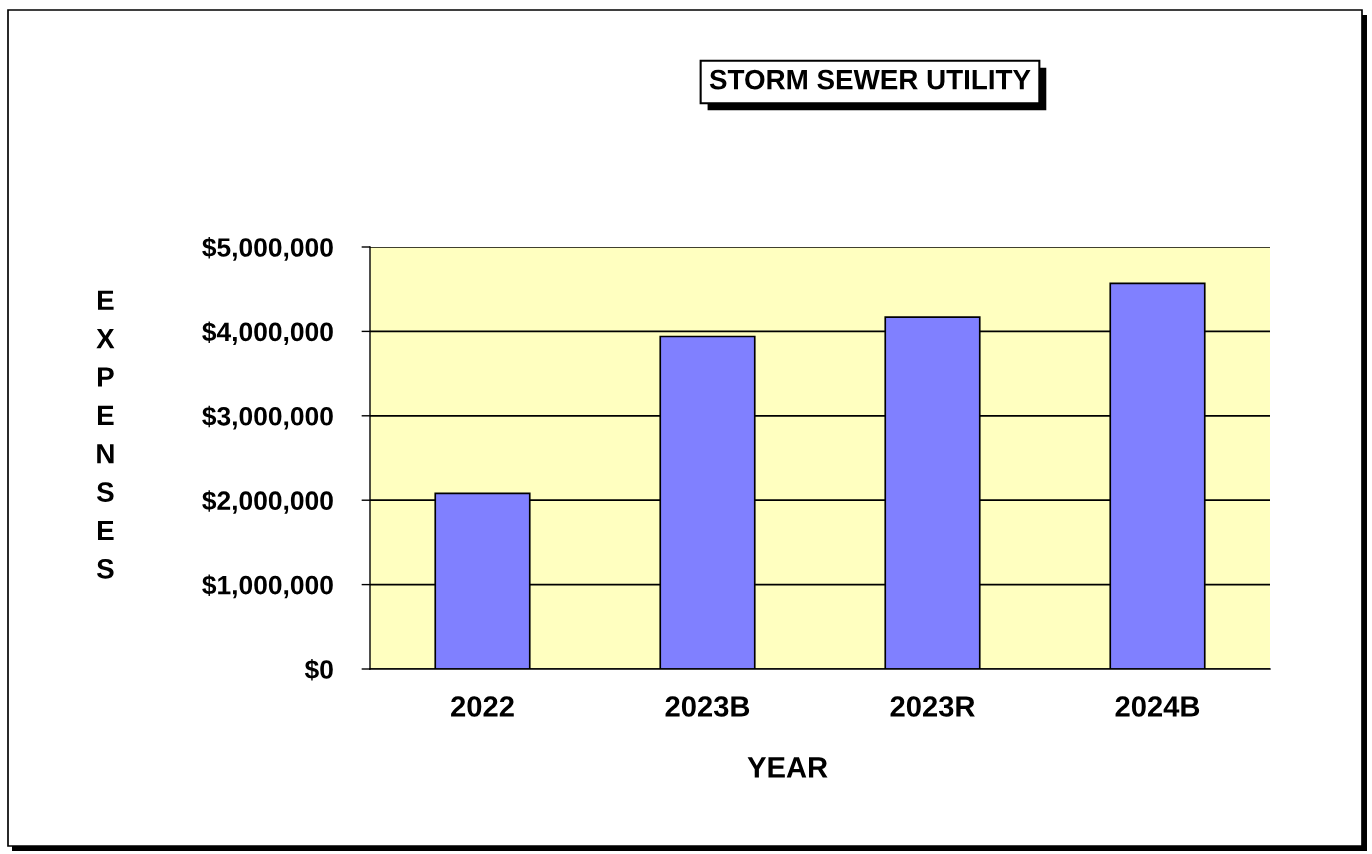 The image size is (1372, 854). I want to click on x-tick-label: 2024B, so click(1157, 706).